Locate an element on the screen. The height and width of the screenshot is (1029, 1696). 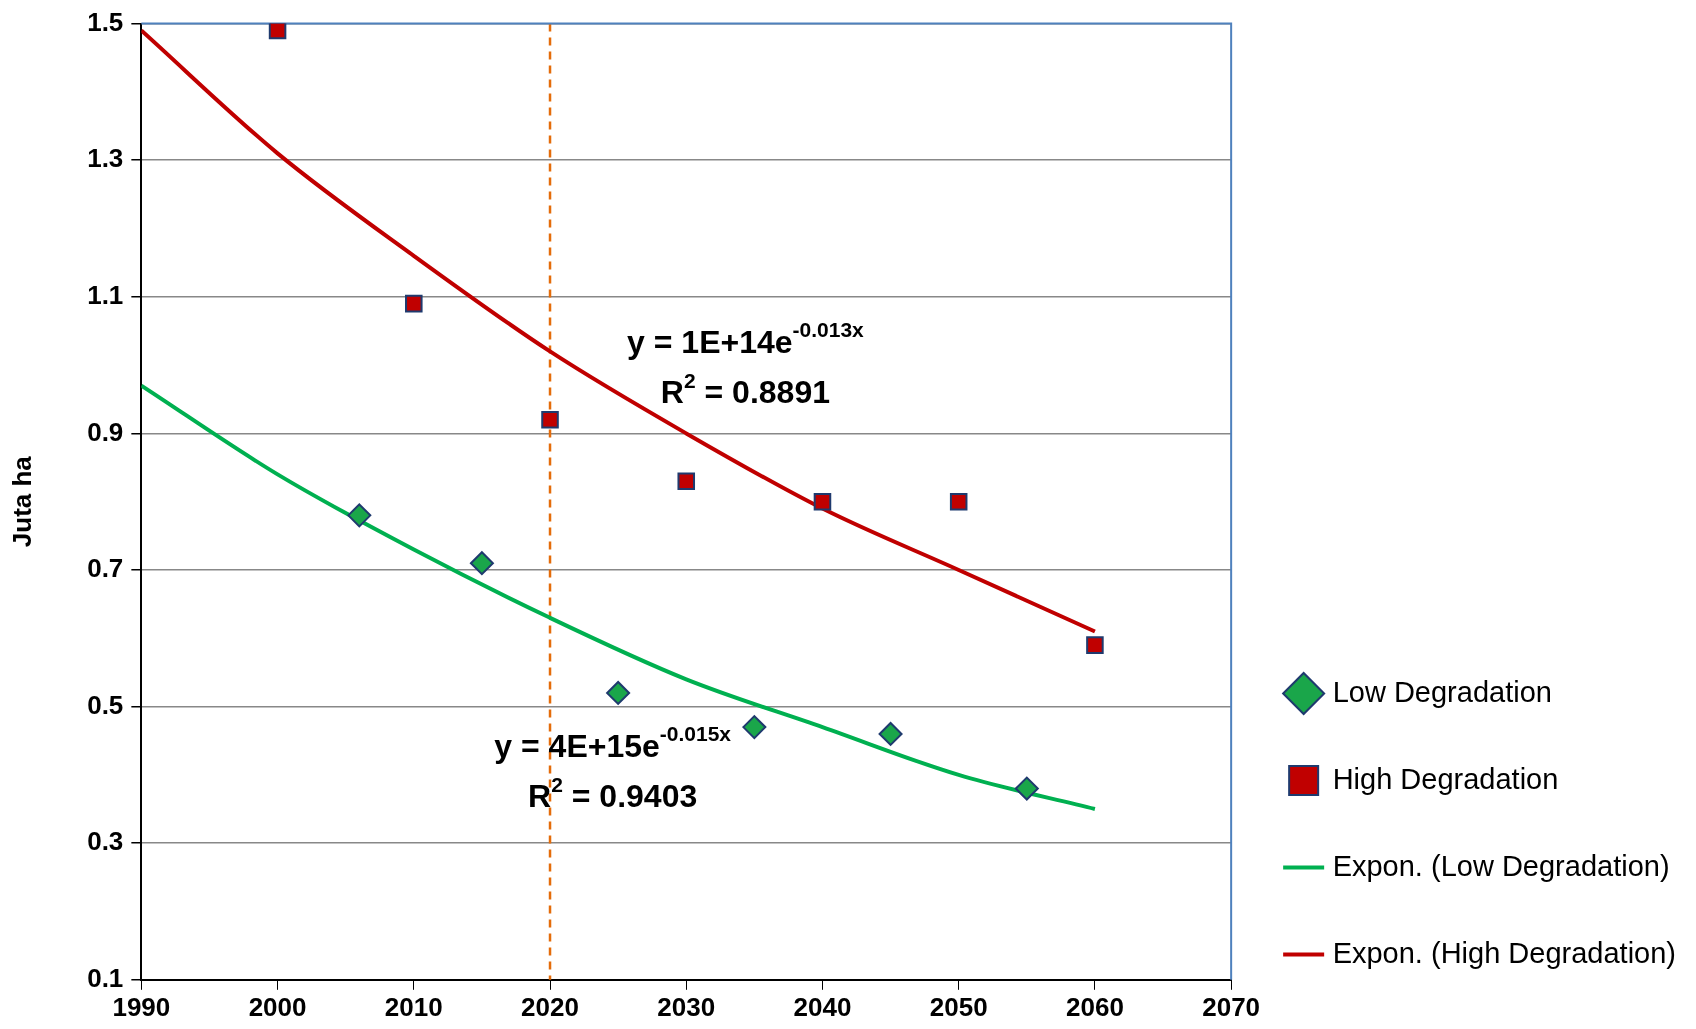
x-tick-label: 2040 is located at coordinates (822, 1006).